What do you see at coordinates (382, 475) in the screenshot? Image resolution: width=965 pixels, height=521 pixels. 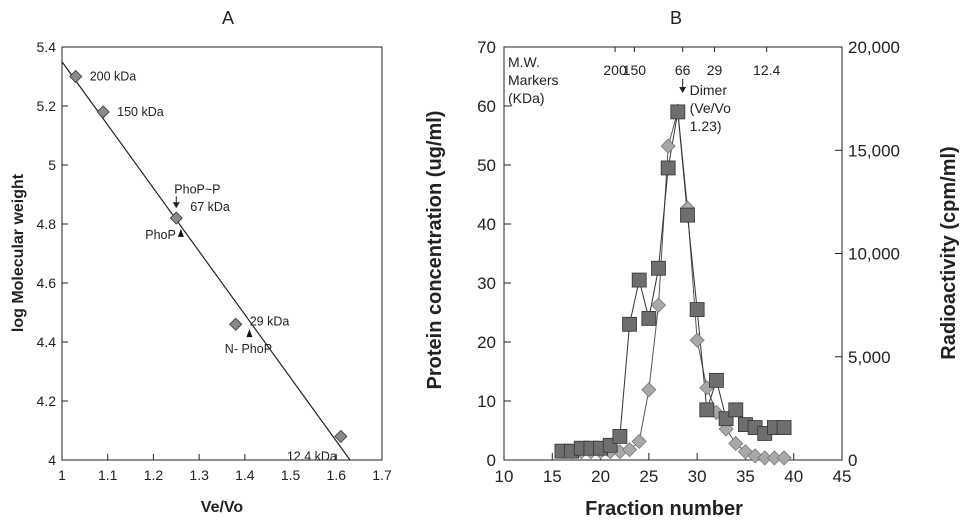 I see `x-tick-label: 1.7` at bounding box center [382, 475].